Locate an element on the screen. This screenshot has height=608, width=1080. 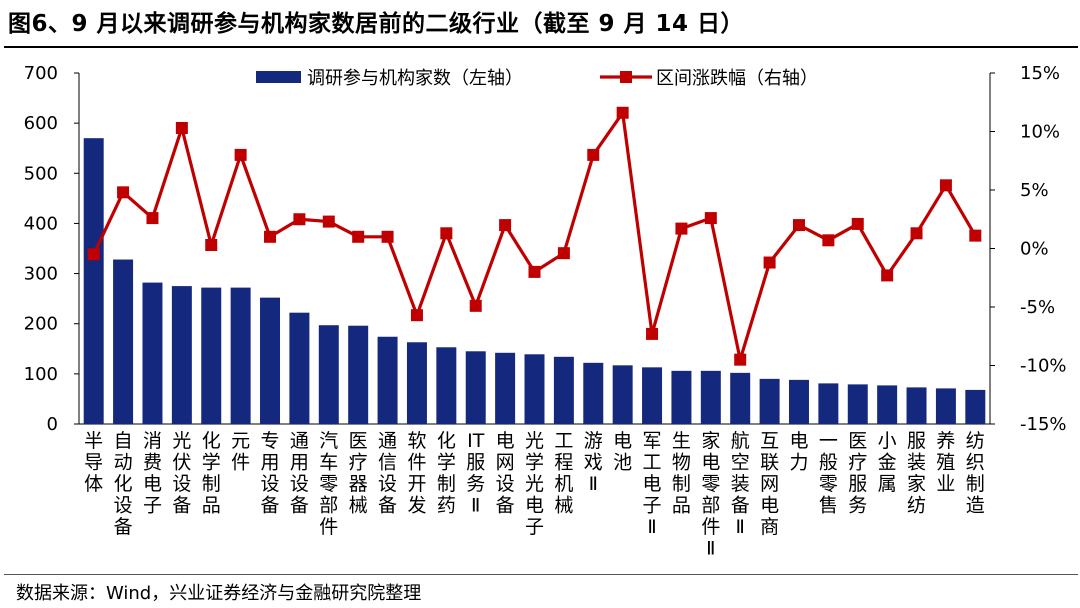
left-tick-label: 200 is located at coordinates (41, 324).